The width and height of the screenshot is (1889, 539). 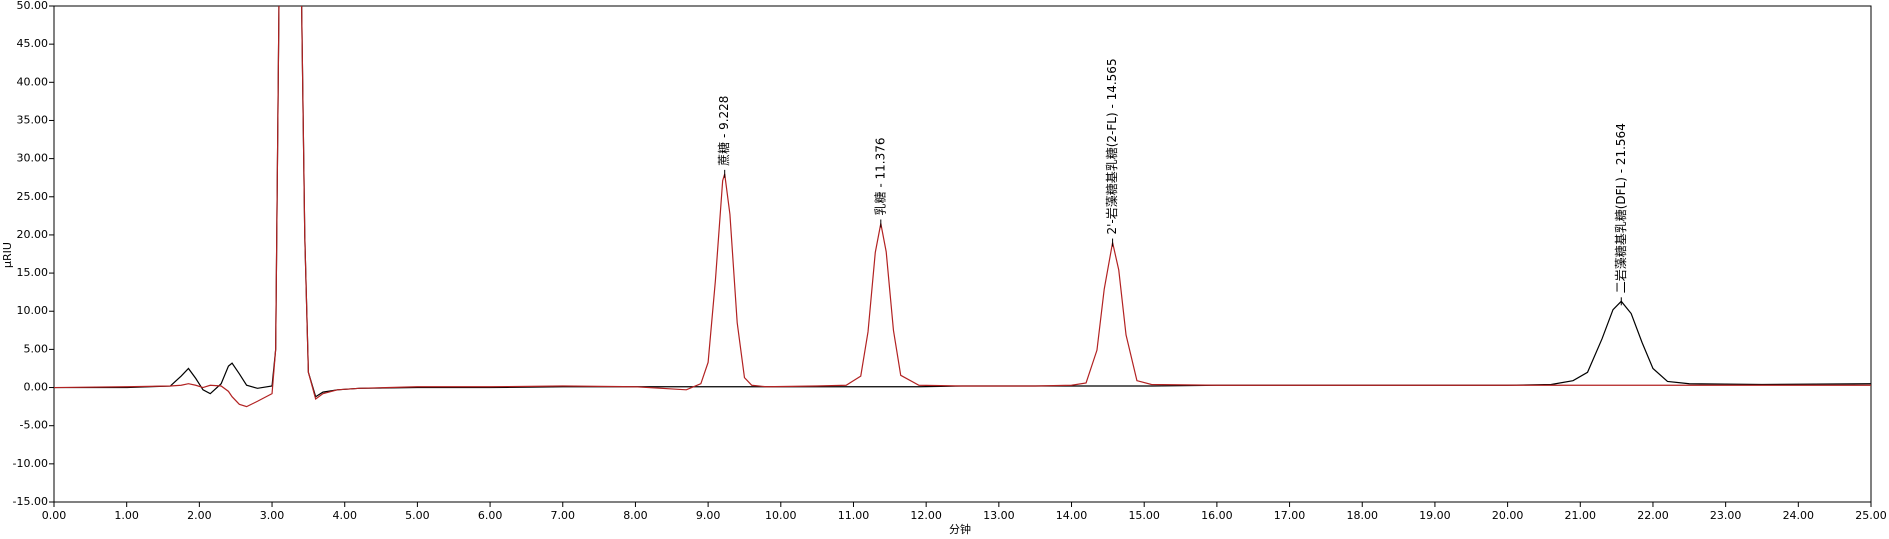 What do you see at coordinates (54, 515) in the screenshot?
I see `x-tick-label: 0.00` at bounding box center [54, 515].